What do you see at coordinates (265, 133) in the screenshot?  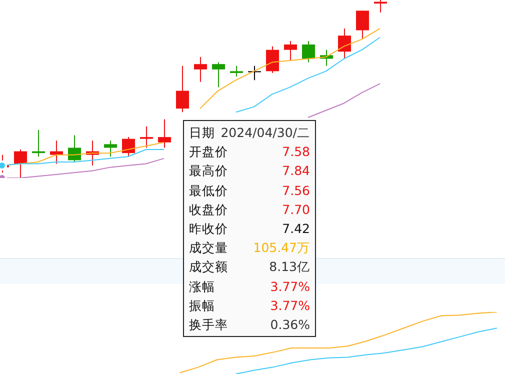 I see `annotation: 2024/04/30/二` at bounding box center [265, 133].